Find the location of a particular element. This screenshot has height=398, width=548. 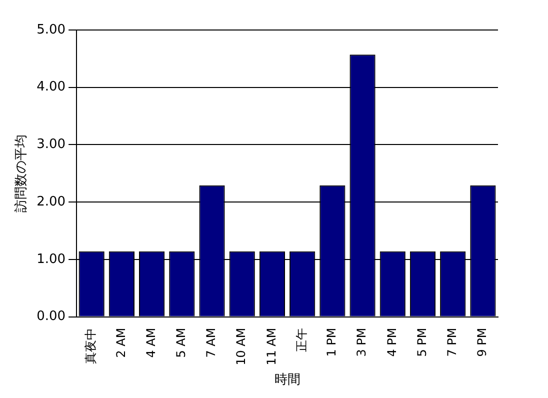

y-tick-label: 1.00 is located at coordinates (51, 259).